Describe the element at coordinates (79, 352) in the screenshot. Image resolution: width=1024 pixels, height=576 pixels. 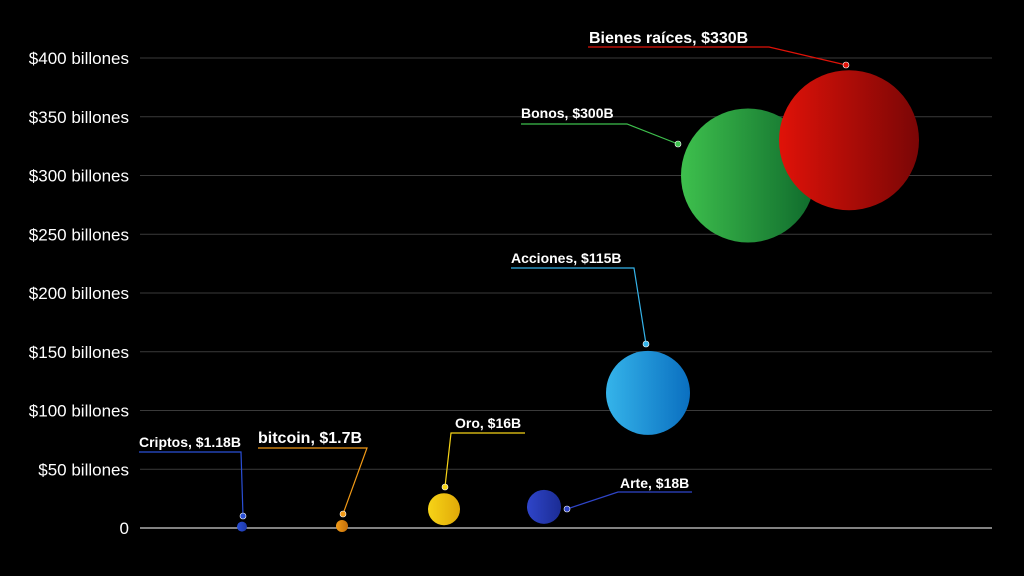
I see `y-tick-label: $150 billones` at that location.